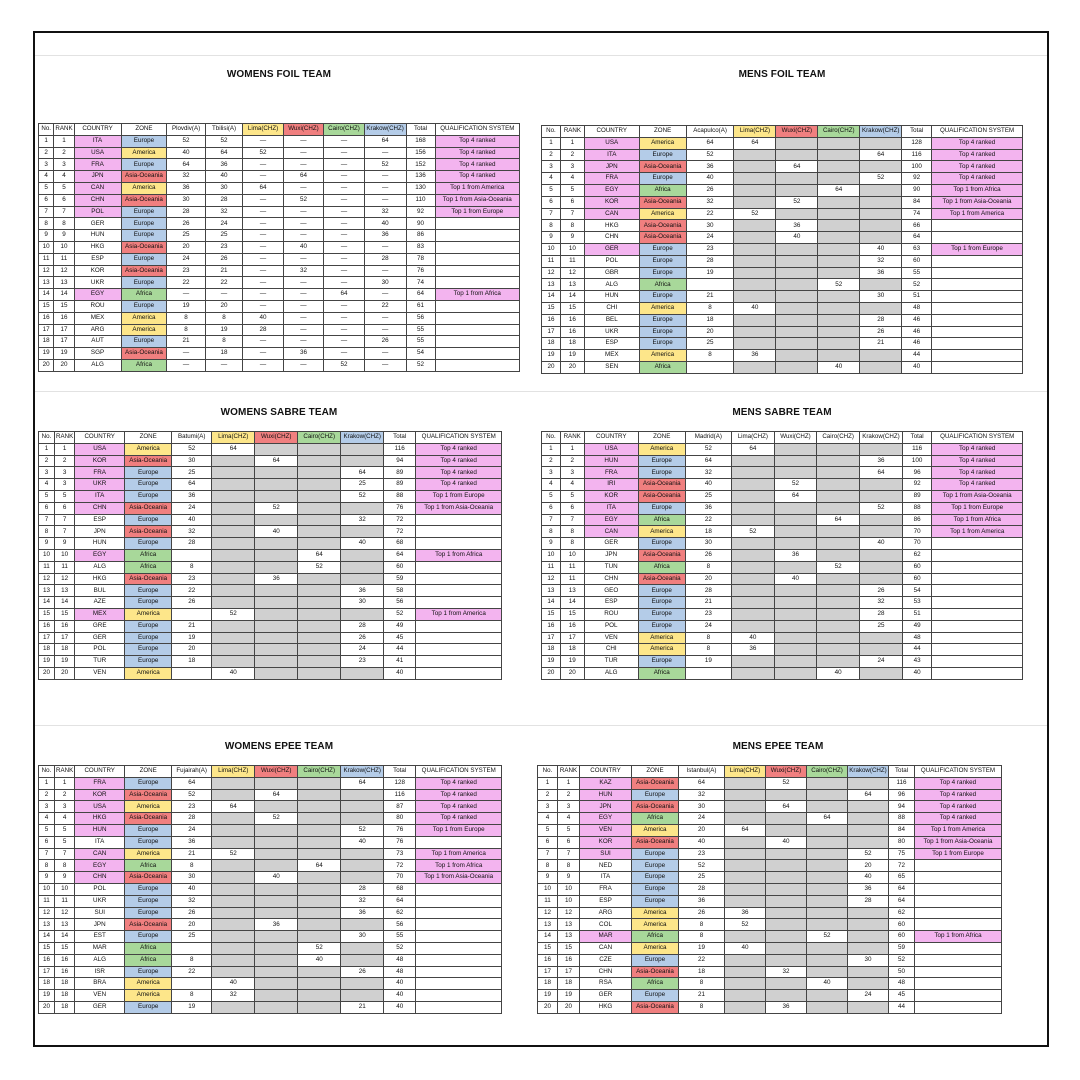  What do you see at coordinates (385, 283) in the screenshot?
I see `row-event-points: 30` at bounding box center [385, 283].